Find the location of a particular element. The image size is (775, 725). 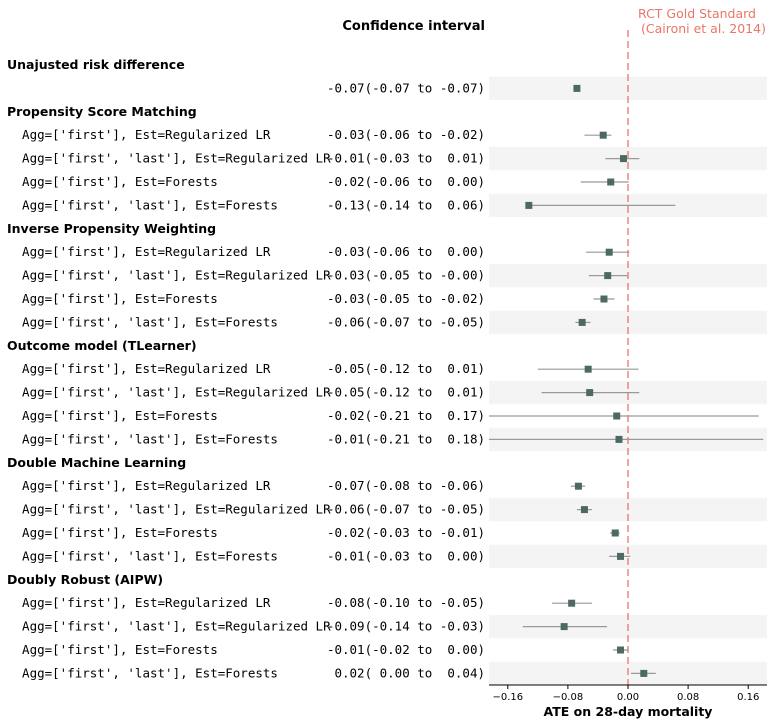

ci-text: -0.01(-0.02 to 0.00) is located at coordinates (406, 649).